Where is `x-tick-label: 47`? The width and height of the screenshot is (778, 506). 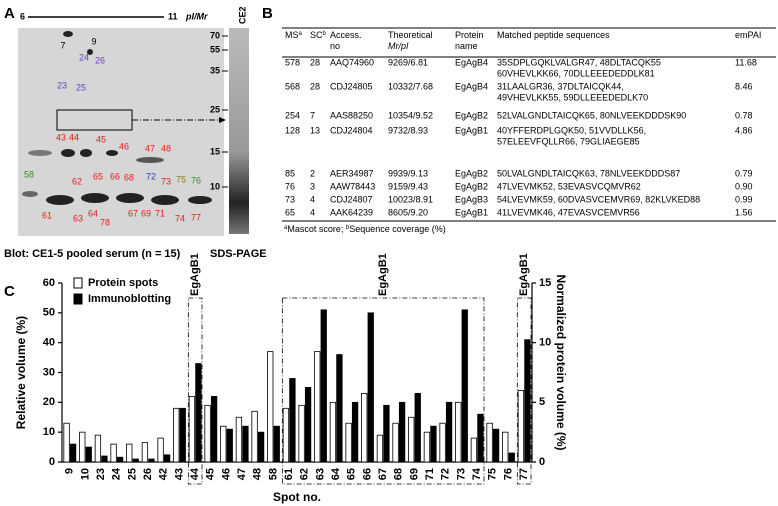
x-tick-label: 47 is located at coordinates (242, 474).